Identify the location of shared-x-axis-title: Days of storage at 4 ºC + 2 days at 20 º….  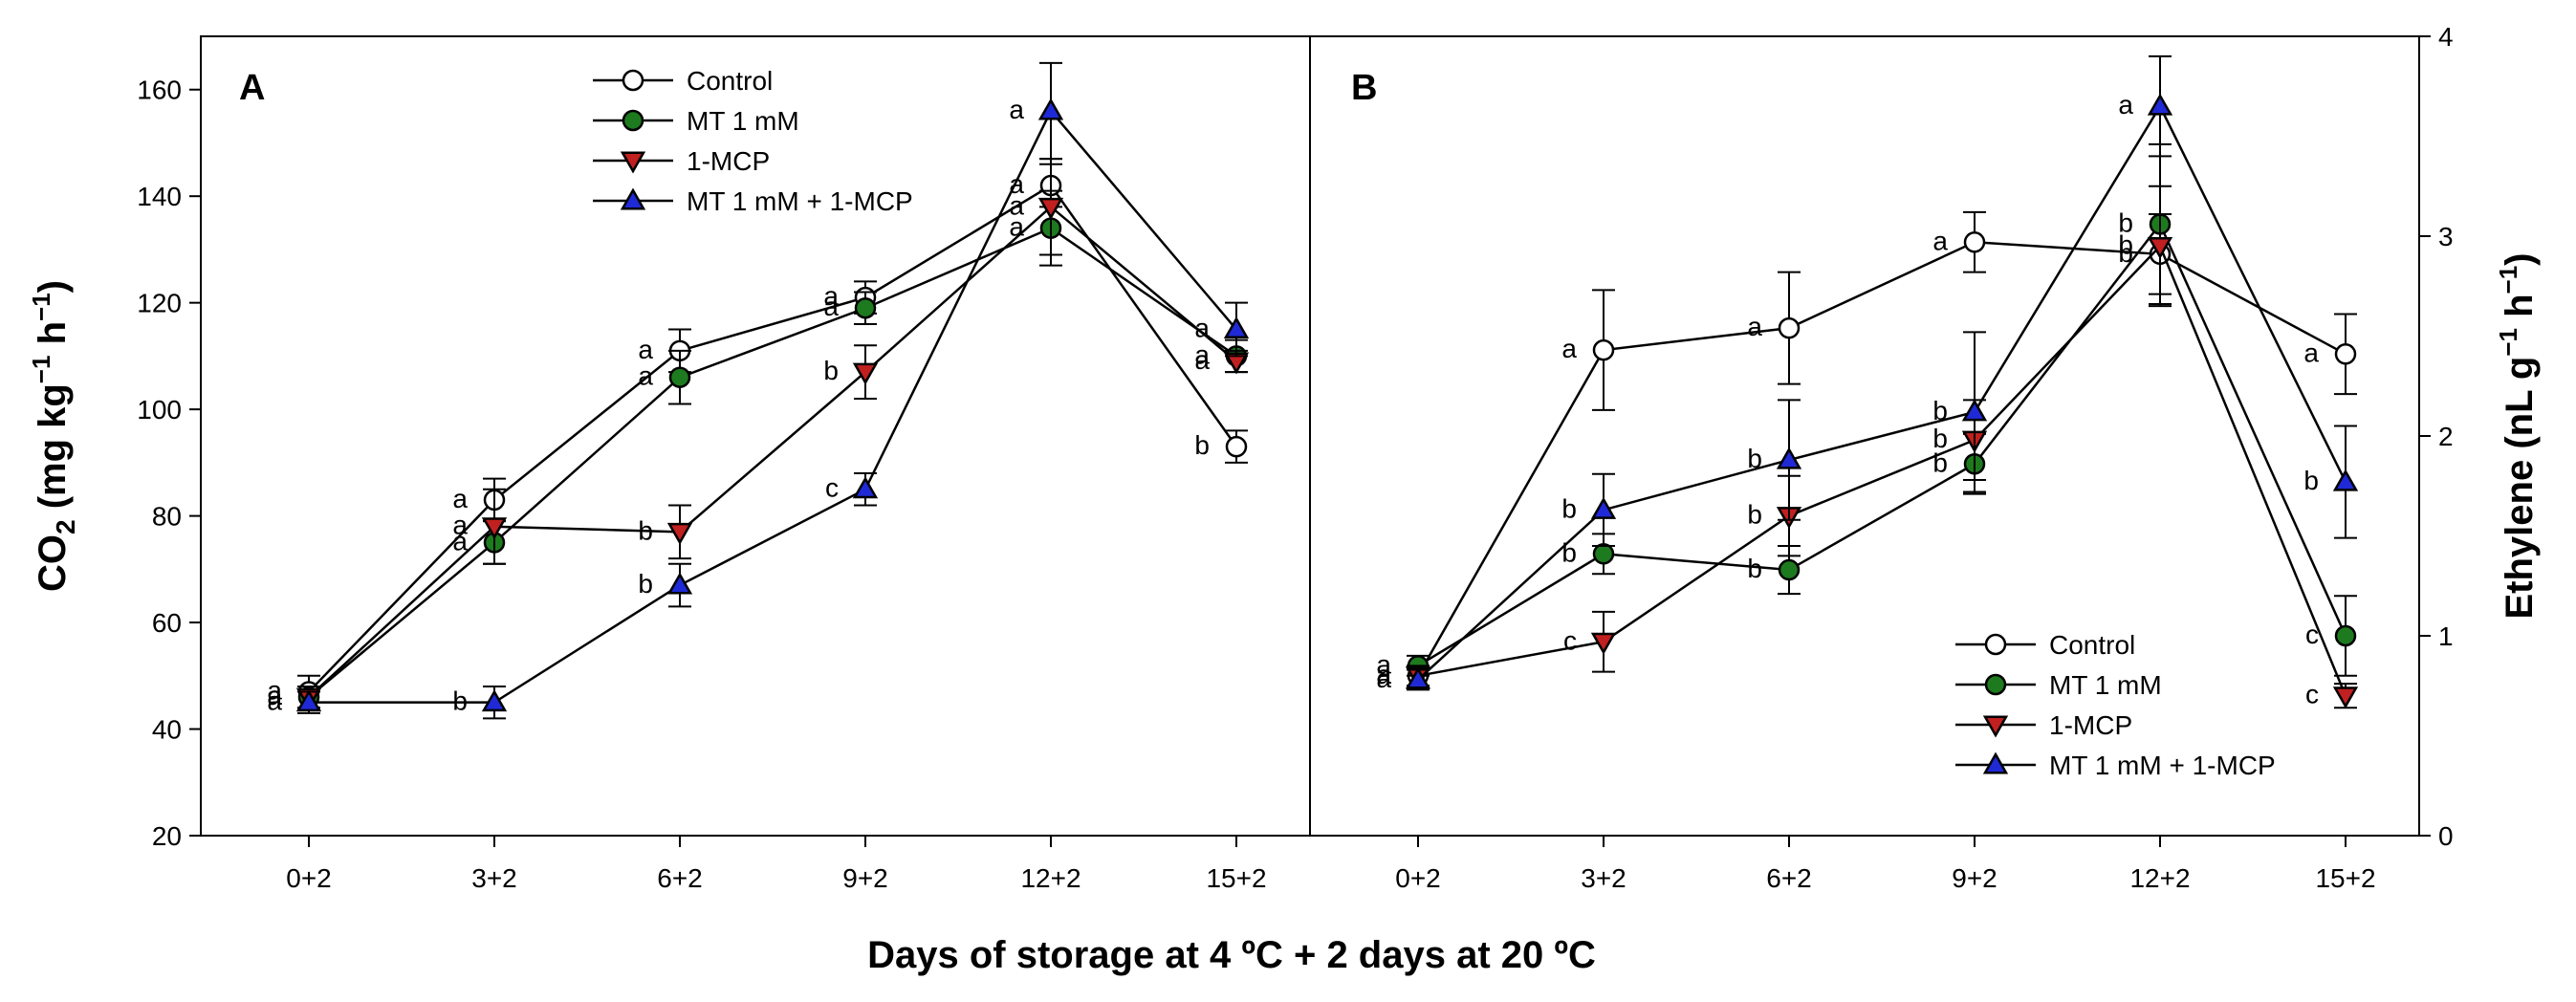
(1231, 955).